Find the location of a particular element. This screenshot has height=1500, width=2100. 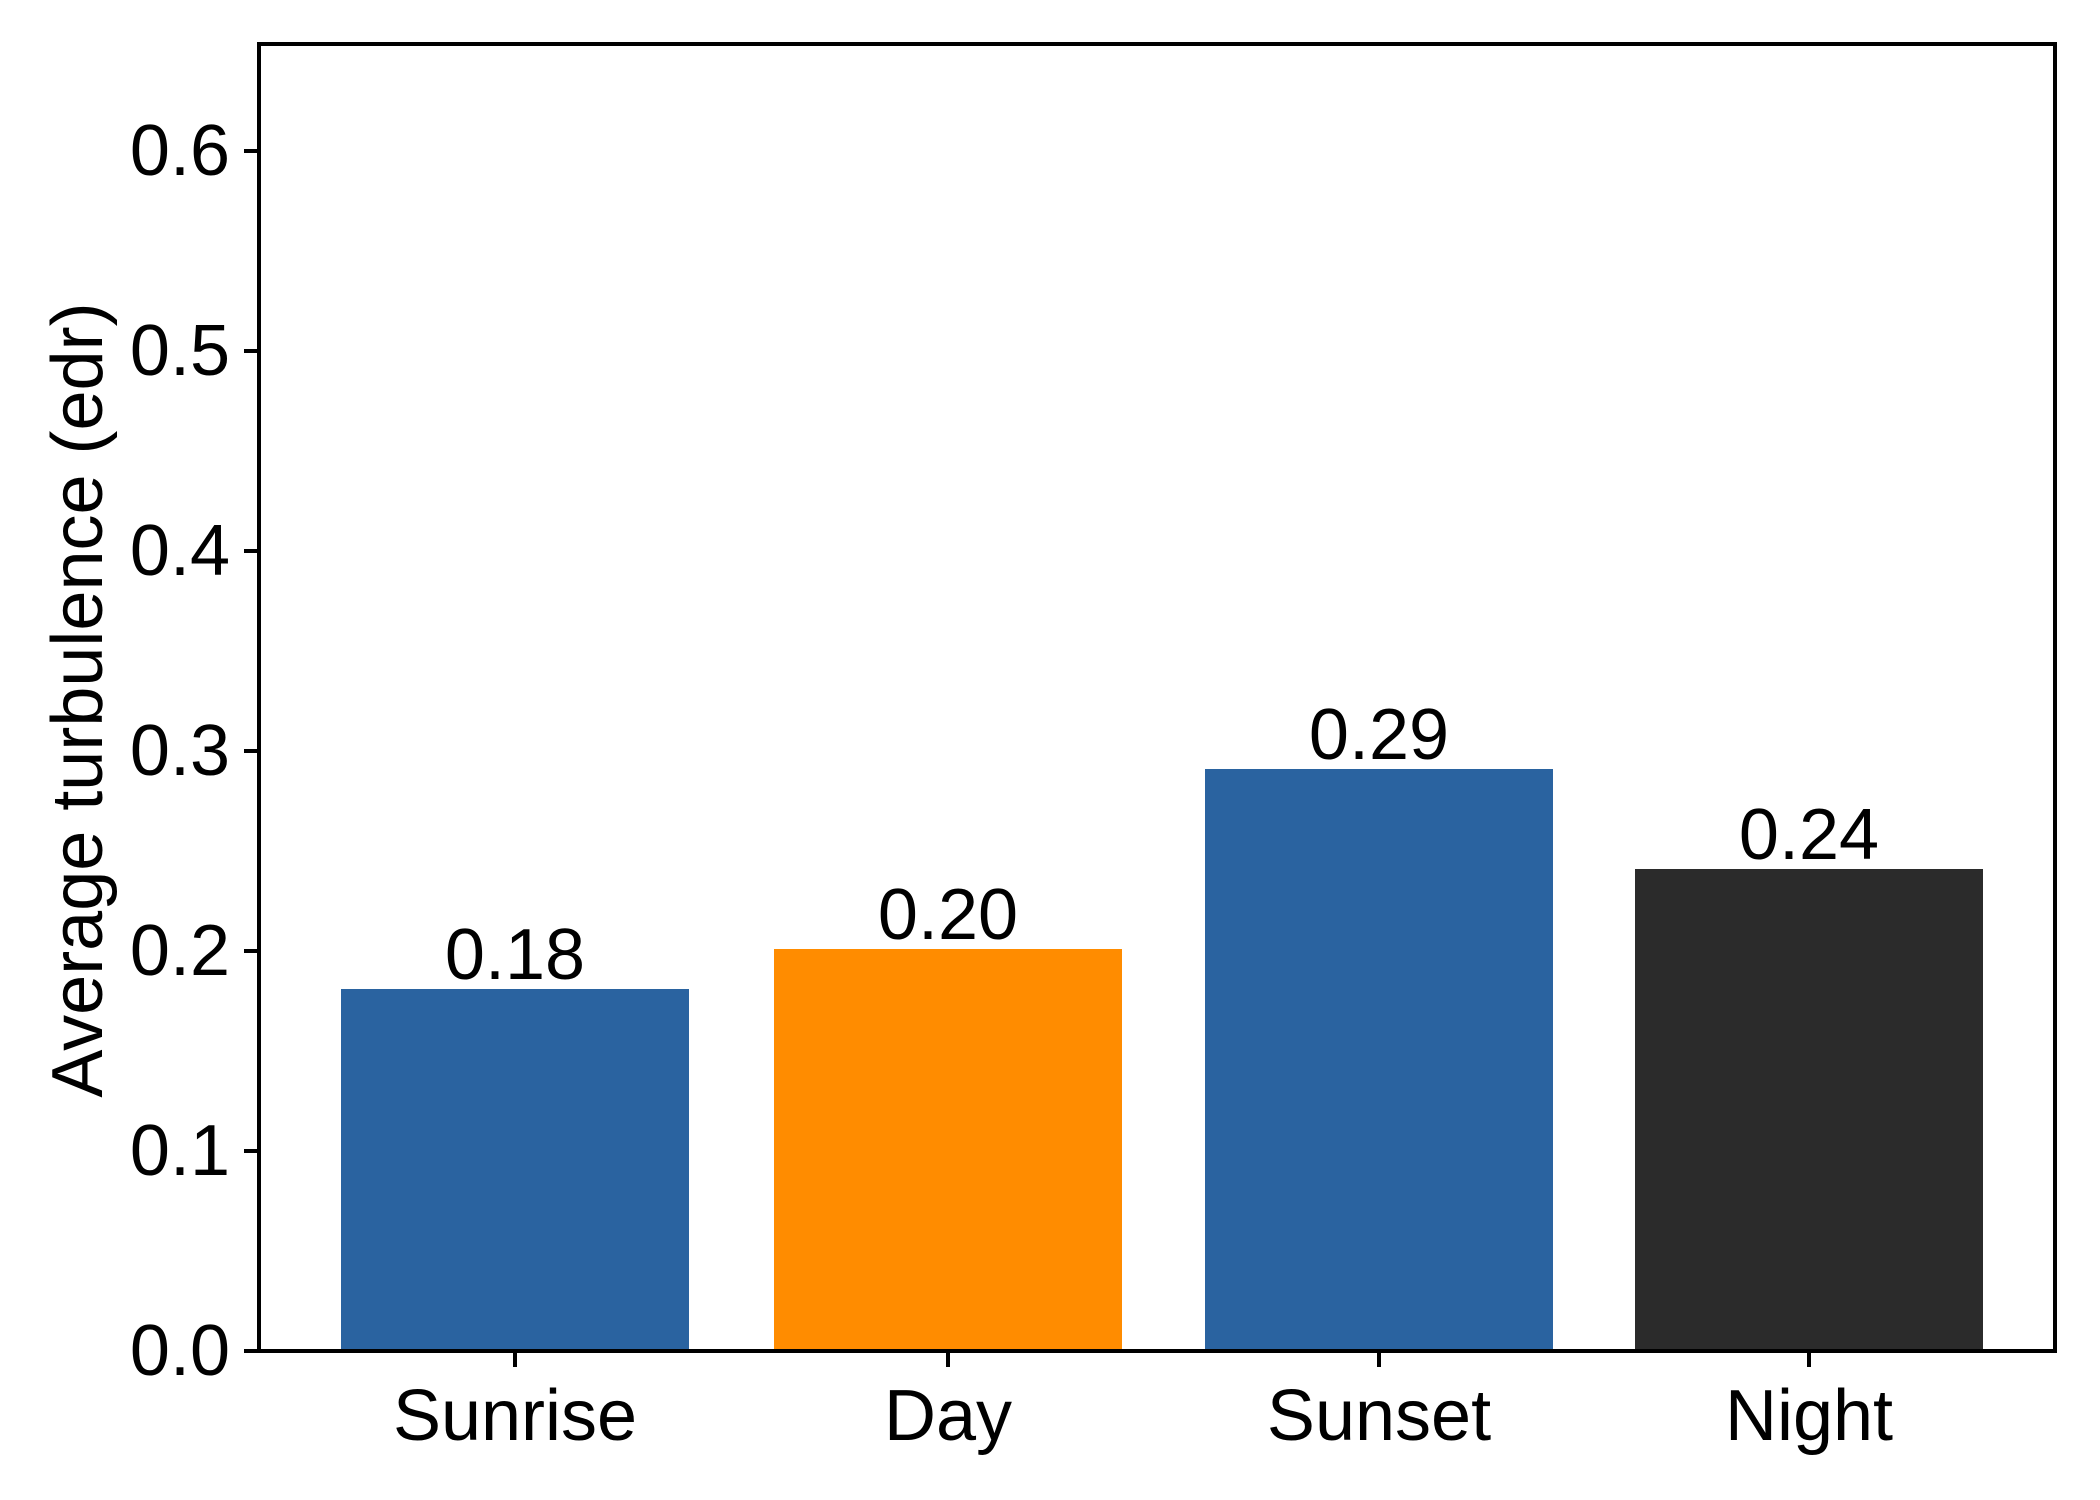

x-tick-label-sunrise: Sunrise is located at coordinates (515, 1416).